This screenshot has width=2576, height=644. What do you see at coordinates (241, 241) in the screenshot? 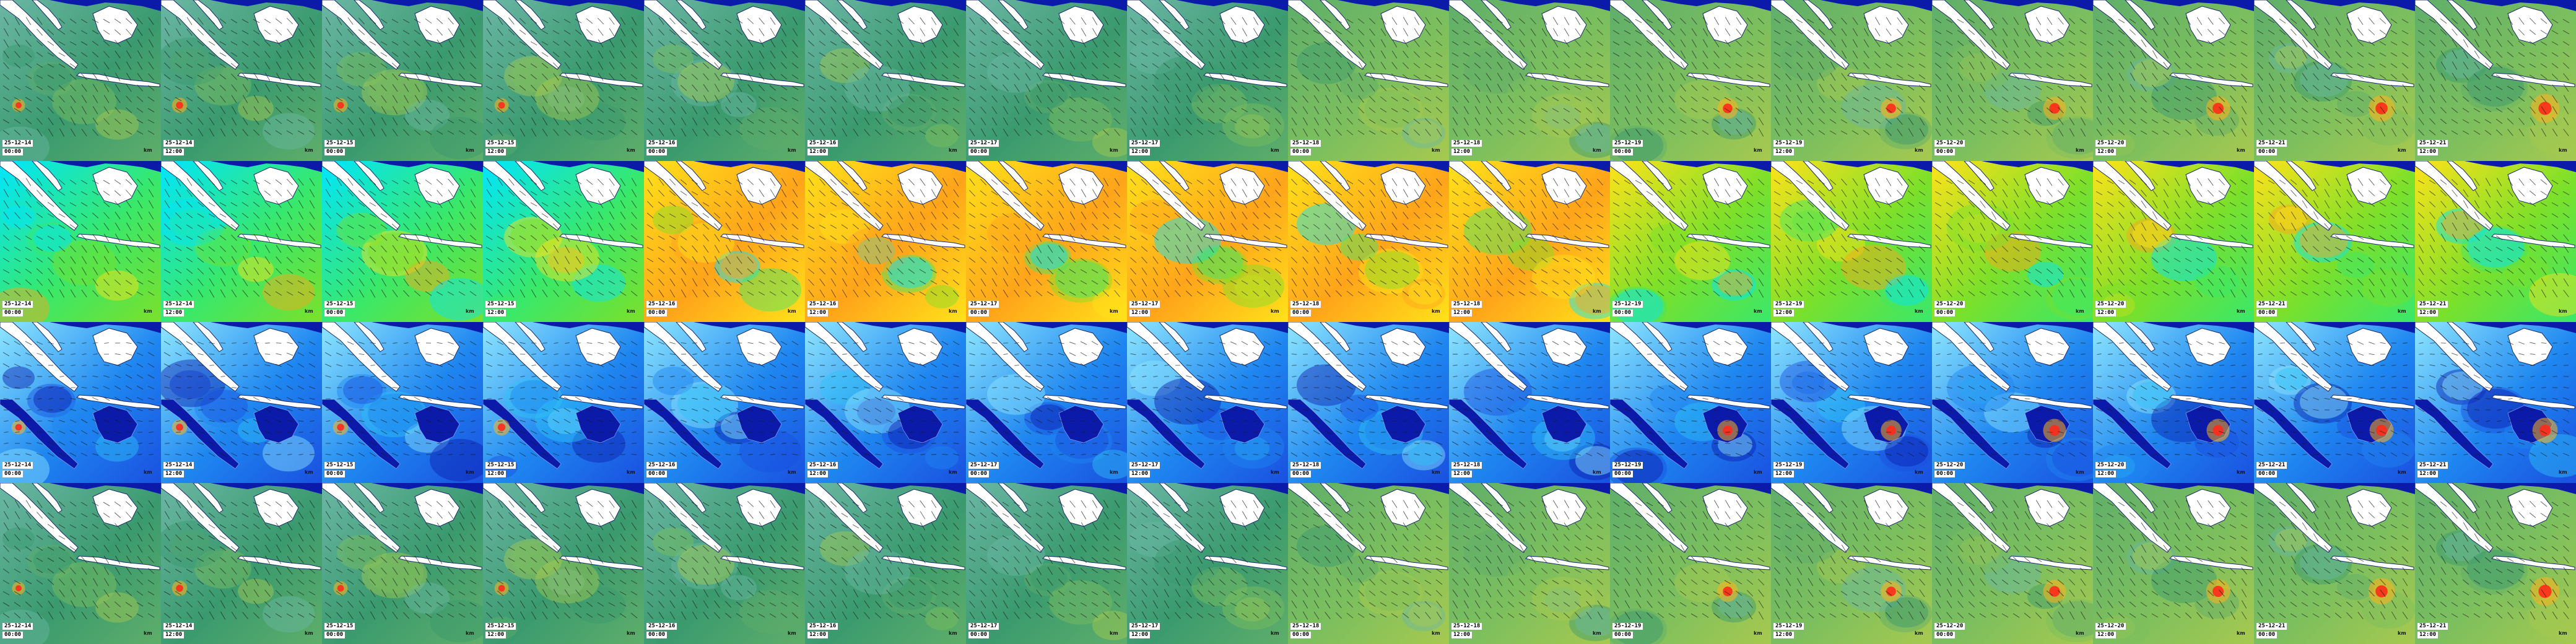
I see `map-tile-period: 25-12-14 12:00 km` at bounding box center [241, 241].